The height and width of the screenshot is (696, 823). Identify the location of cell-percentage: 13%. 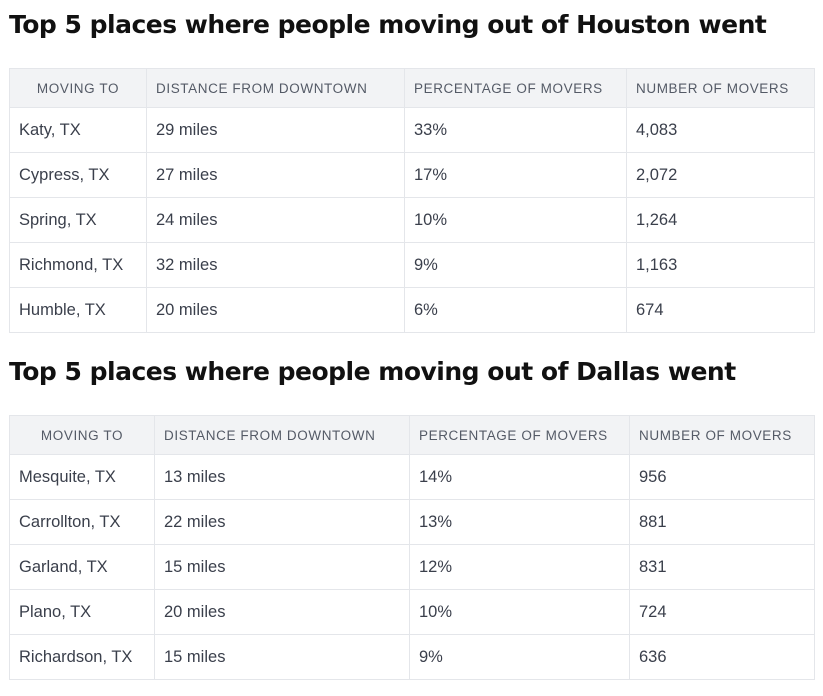
(519, 522).